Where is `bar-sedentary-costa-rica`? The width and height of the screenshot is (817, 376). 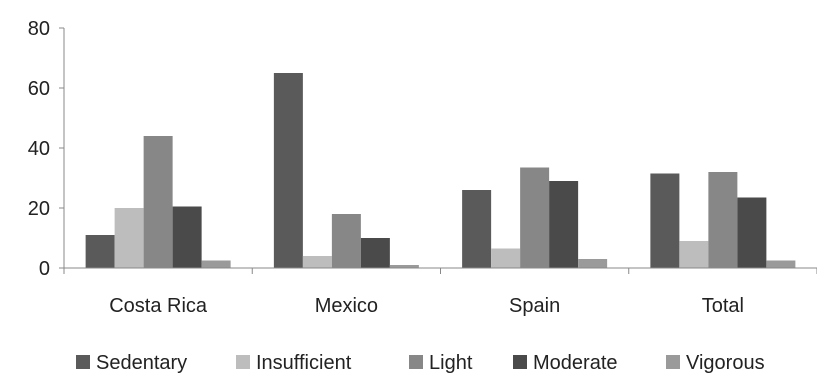 bar-sedentary-costa-rica is located at coordinates (100, 251).